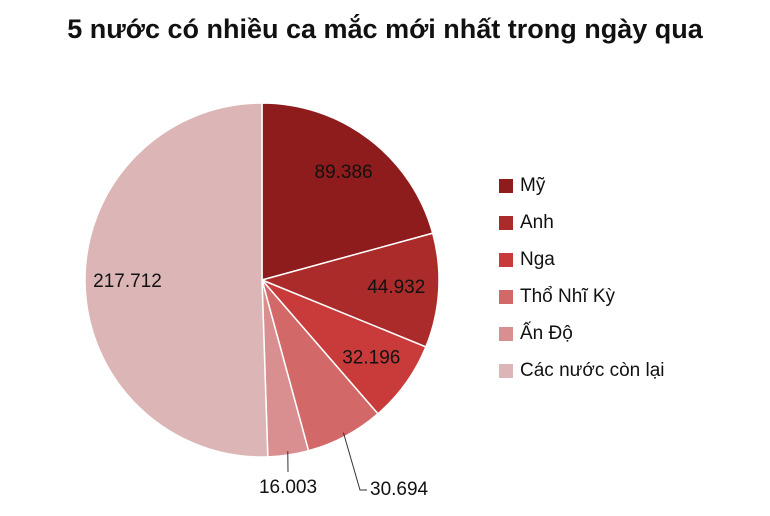 The image size is (770, 516). I want to click on legend-label: Thổ Nhĩ Kỳ, so click(568, 296).